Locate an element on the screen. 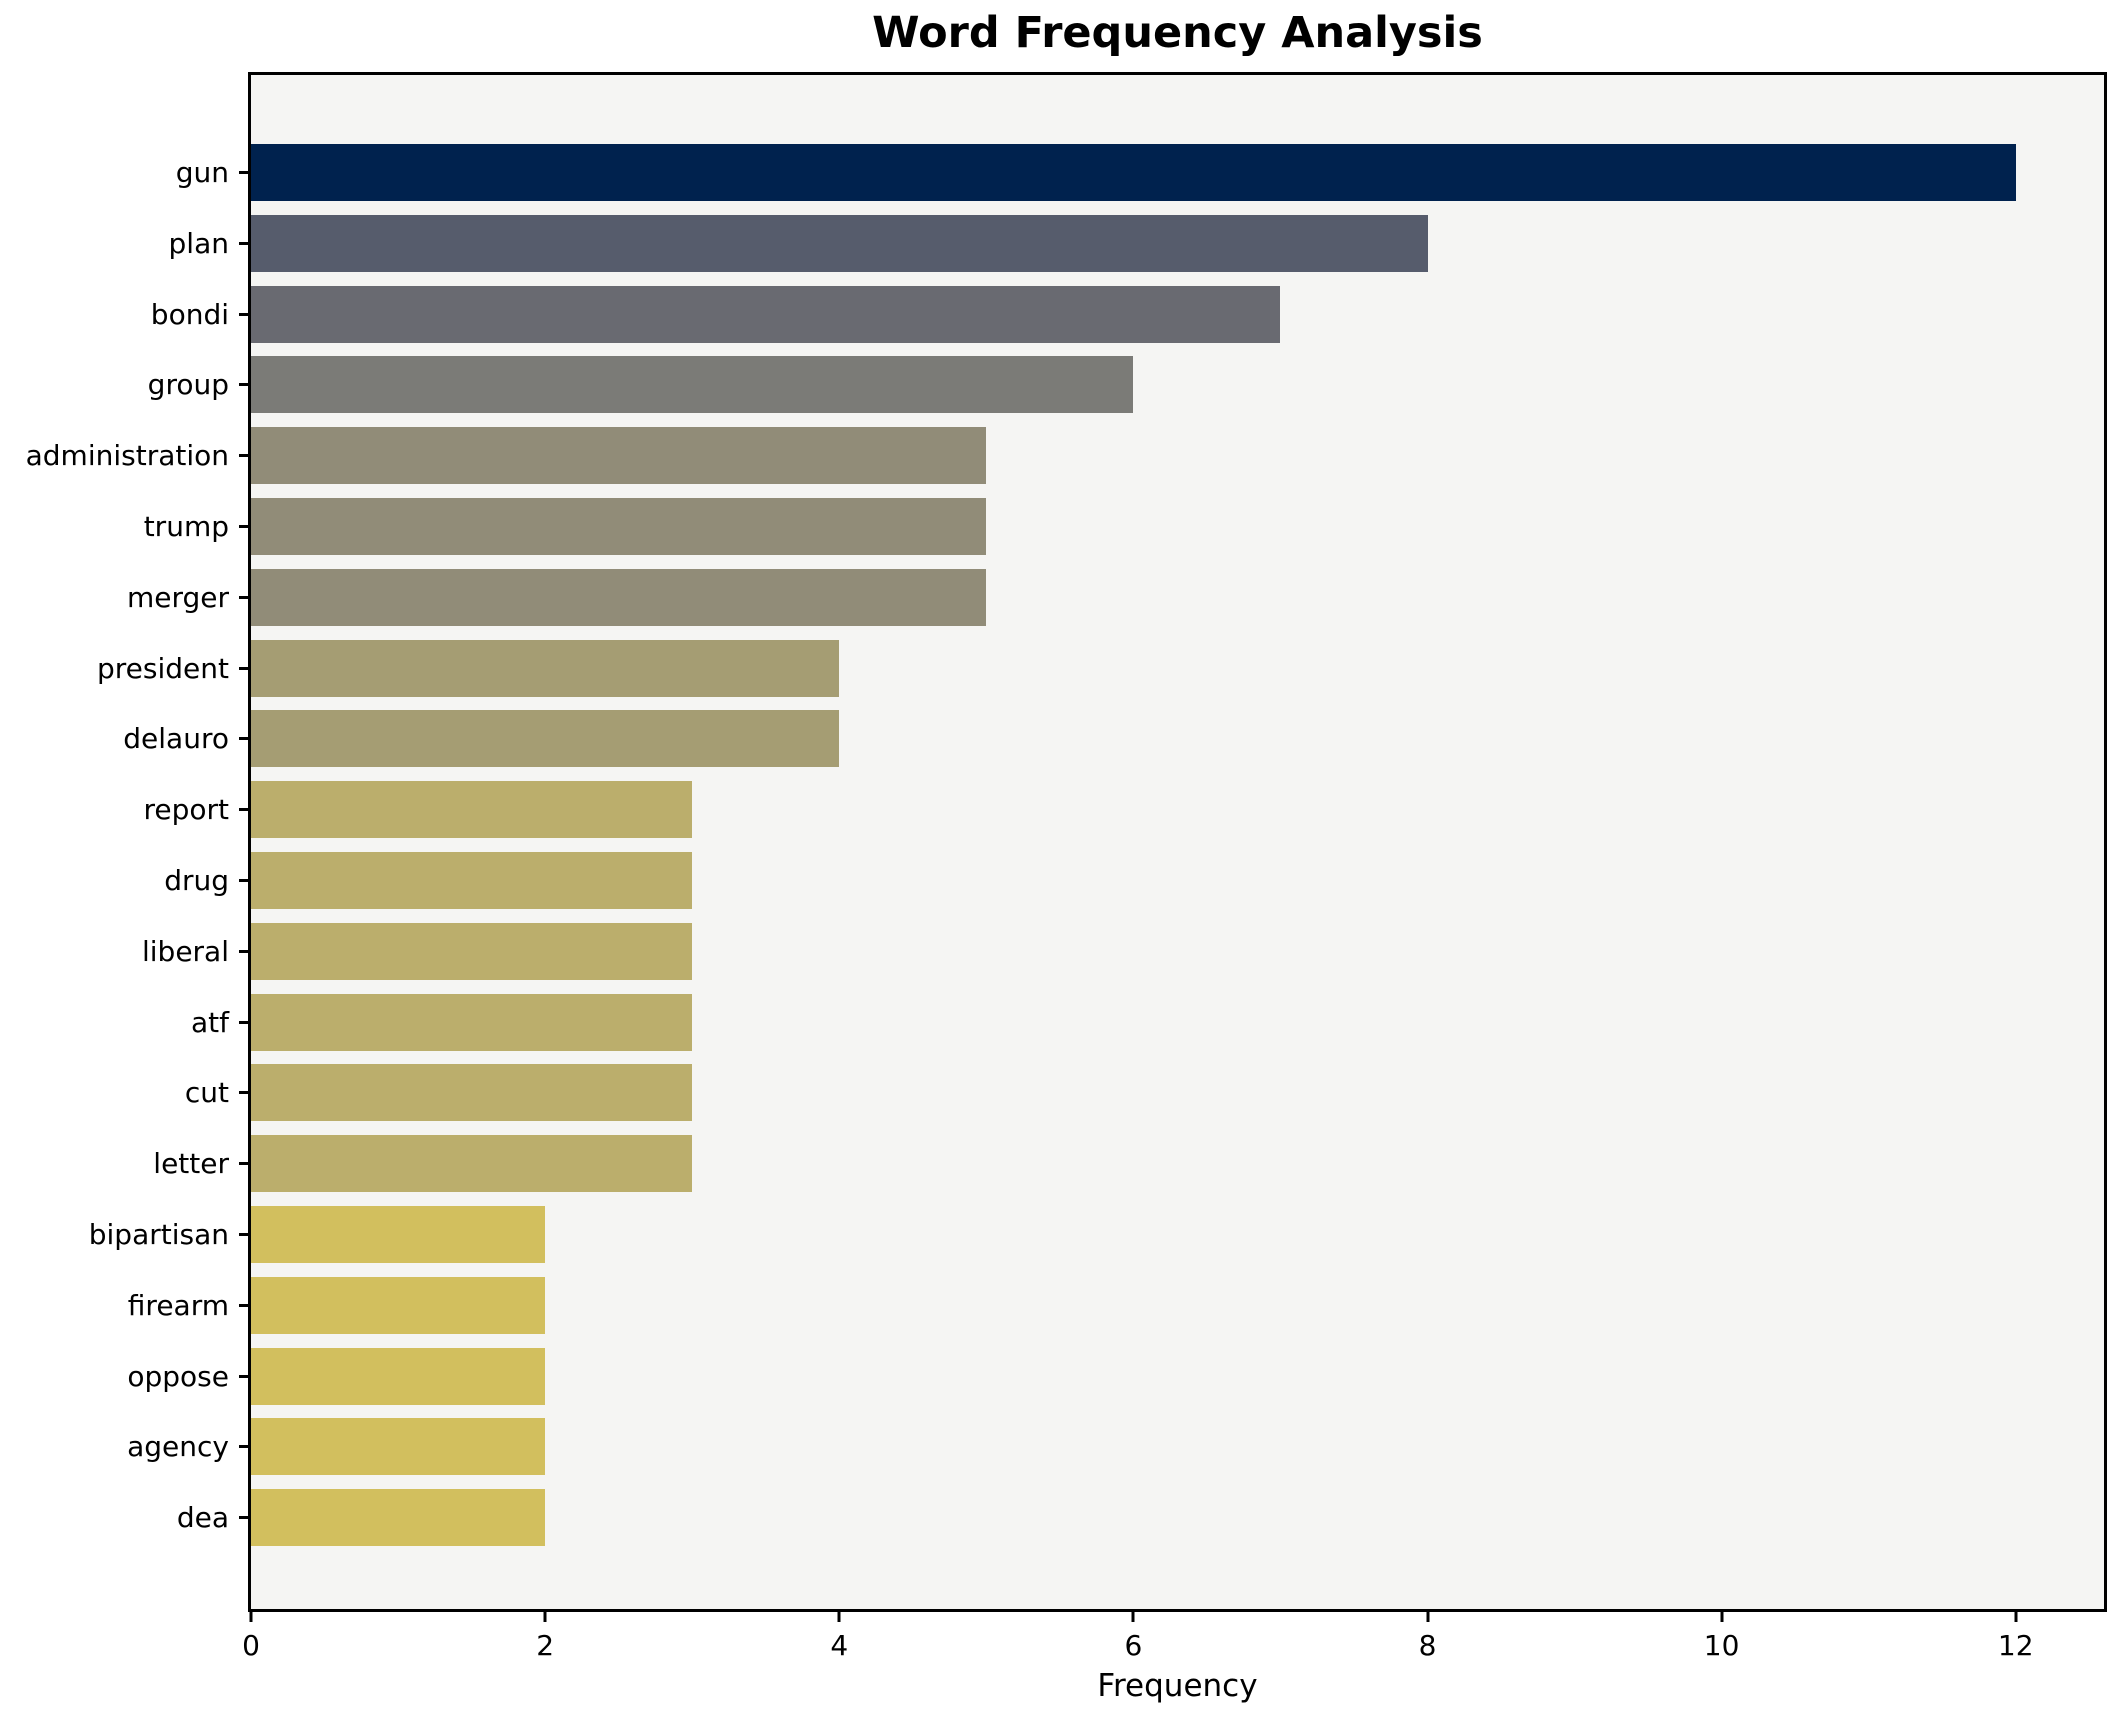 The width and height of the screenshot is (2126, 1722). y-tick-label: trump is located at coordinates (186, 526).